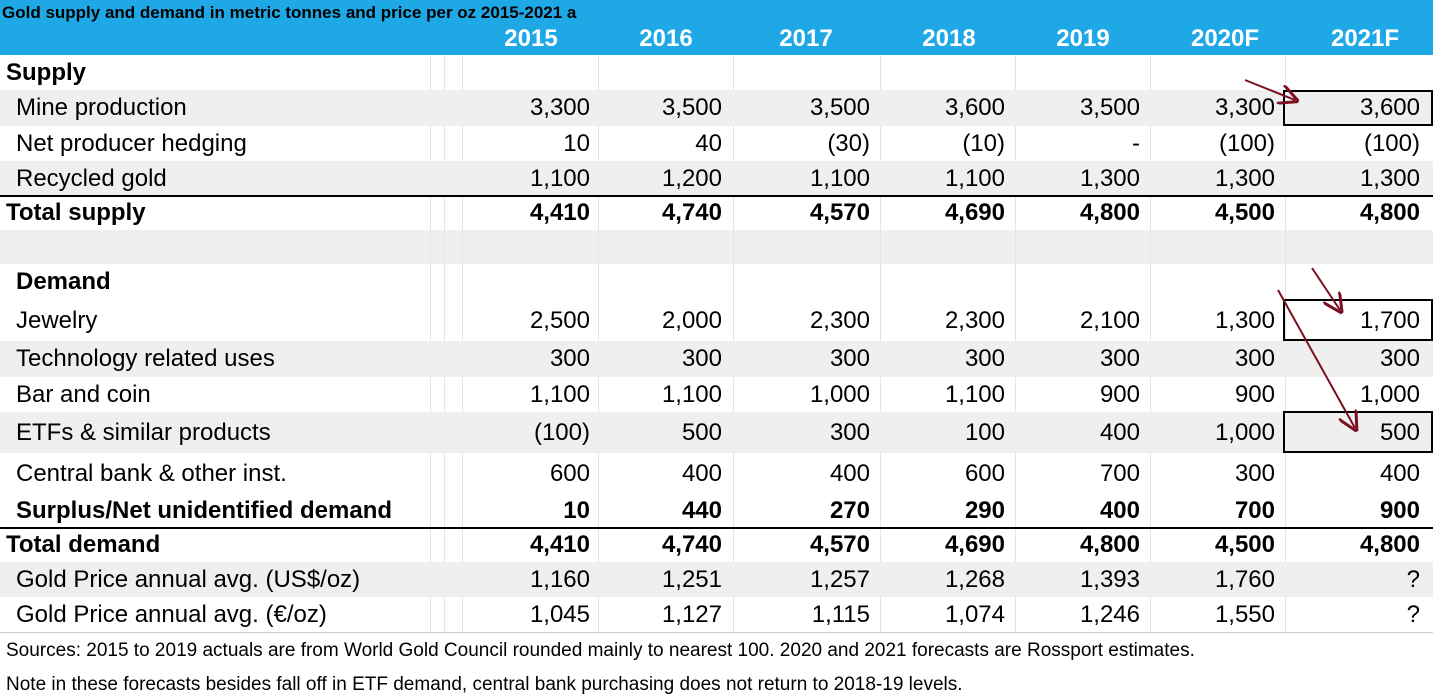 Image resolution: width=1433 pixels, height=697 pixels. Describe the element at coordinates (1109, 614) in the screenshot. I see `cell-value: 1,246` at that location.